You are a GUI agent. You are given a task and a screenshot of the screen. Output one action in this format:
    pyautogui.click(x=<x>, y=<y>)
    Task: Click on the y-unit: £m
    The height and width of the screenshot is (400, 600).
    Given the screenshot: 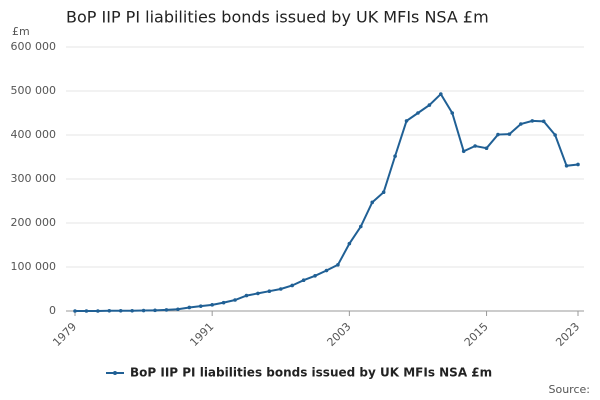 What is the action you would take?
    pyautogui.click(x=21, y=31)
    